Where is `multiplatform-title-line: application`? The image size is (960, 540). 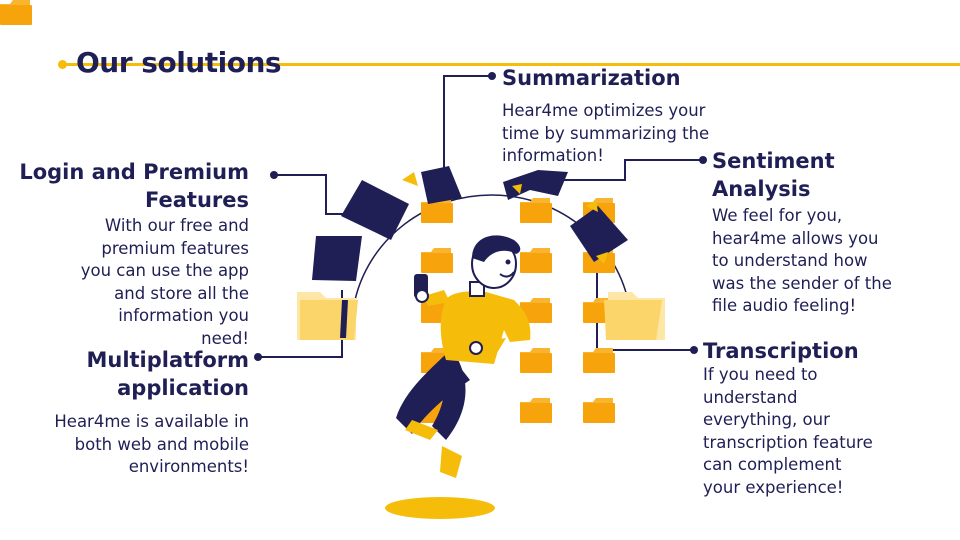 multiplatform-title-line: application is located at coordinates (183, 388).